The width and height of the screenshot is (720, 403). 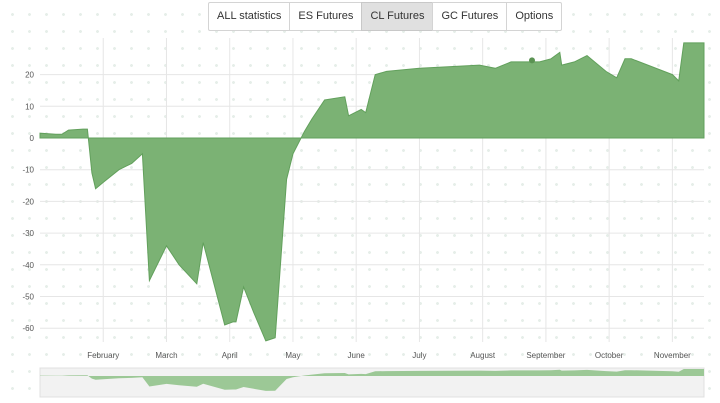 What do you see at coordinates (29, 106) in the screenshot?
I see `y-tick-label: 10` at bounding box center [29, 106].